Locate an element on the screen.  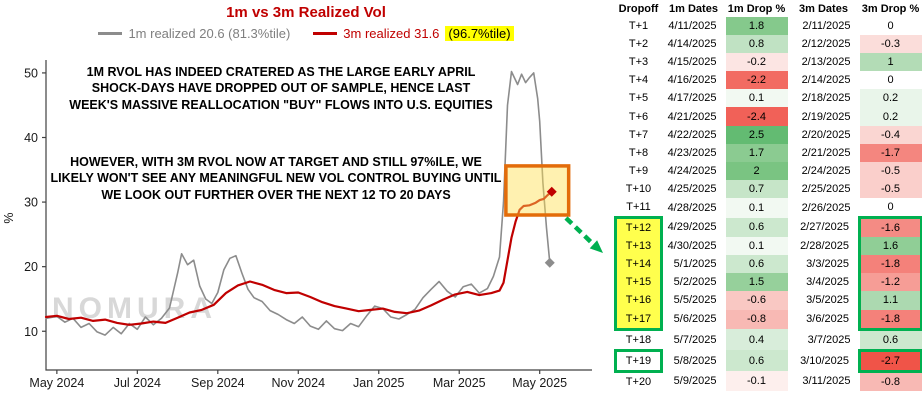
x-tick-label: Nov 2024 is located at coordinates (299, 383).